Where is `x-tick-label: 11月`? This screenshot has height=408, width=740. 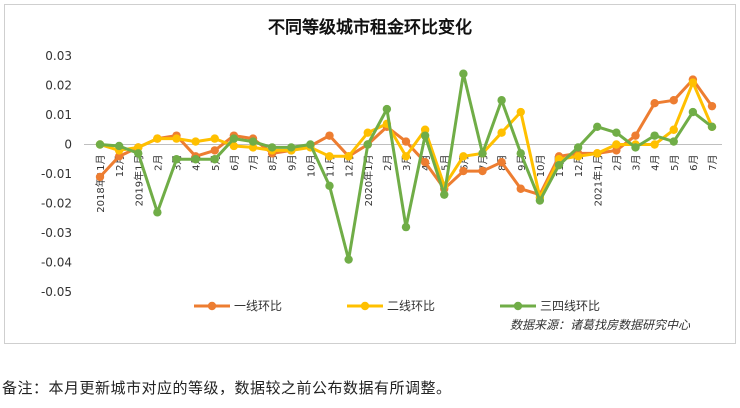 x-tick-label: 11月 is located at coordinates (331, 166).